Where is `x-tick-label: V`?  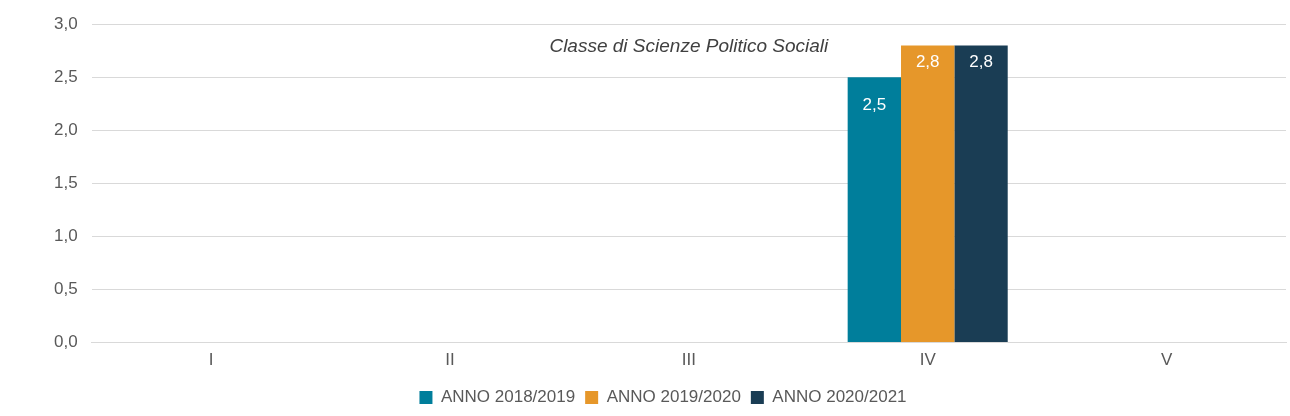 x-tick-label: V is located at coordinates (1166, 360).